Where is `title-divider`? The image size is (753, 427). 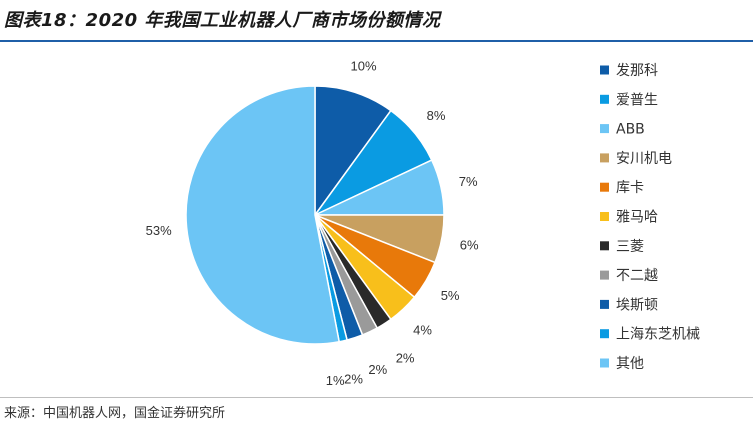
title-divider is located at coordinates (376, 41).